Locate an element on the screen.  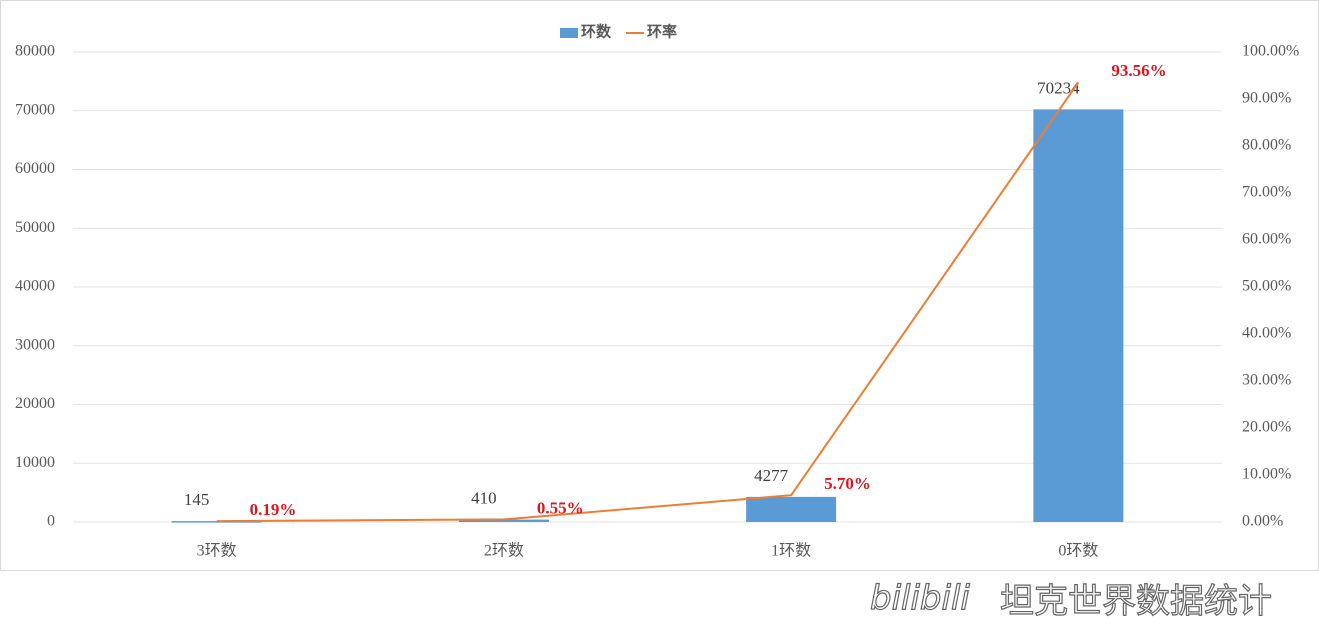
y-tick-label: 20000 is located at coordinates (35, 403).